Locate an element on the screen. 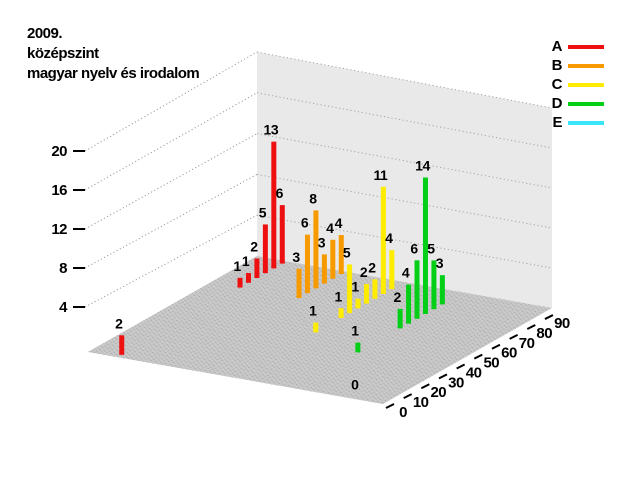 This screenshot has height=480, width=640. bar-value-label-A-95: 6 is located at coordinates (280, 193).